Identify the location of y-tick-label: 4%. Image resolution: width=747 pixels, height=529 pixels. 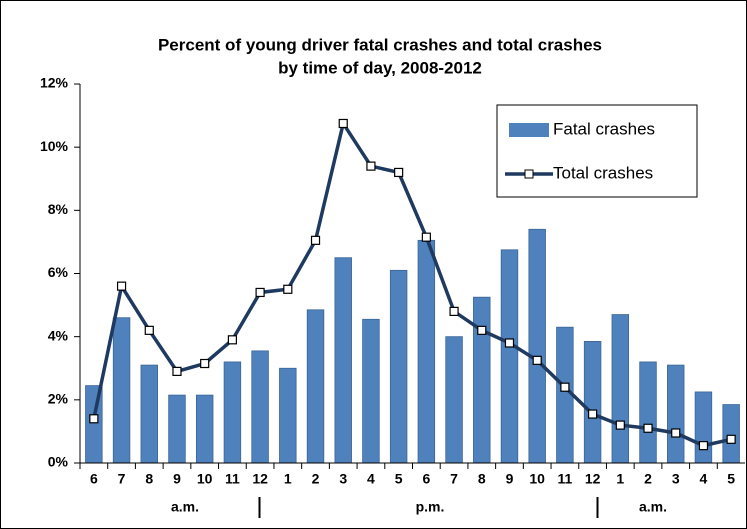
(58, 335).